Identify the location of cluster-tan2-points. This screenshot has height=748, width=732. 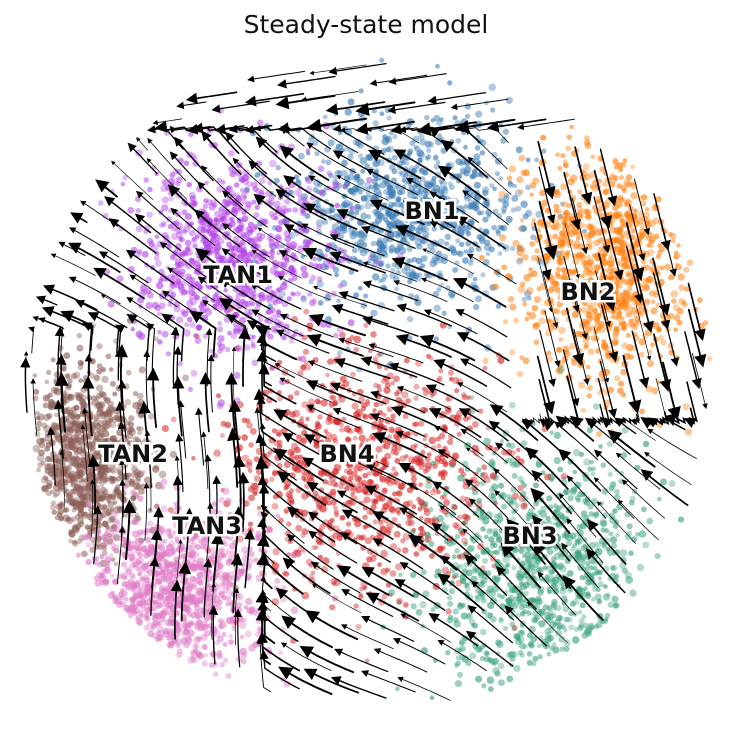
(111, 442).